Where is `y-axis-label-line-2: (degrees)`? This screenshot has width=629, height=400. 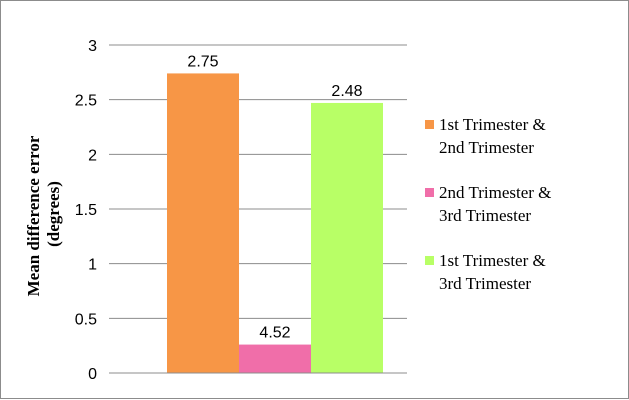
y-axis-label-line-2: (degrees) is located at coordinates (53, 214).